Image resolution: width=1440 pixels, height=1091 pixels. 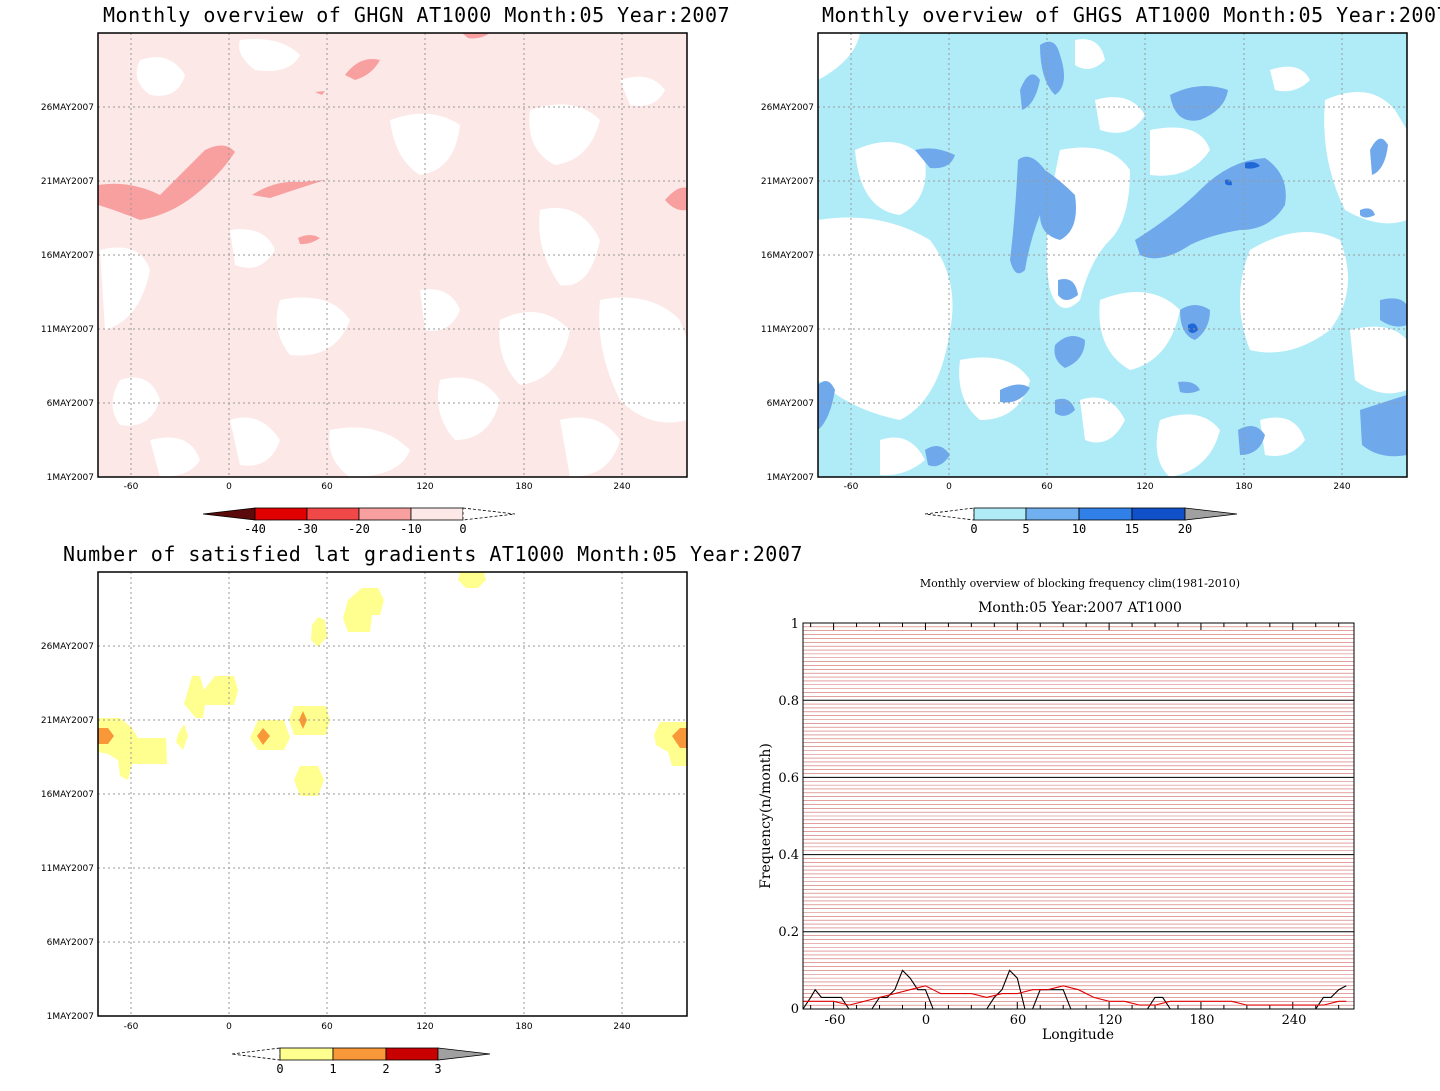 What do you see at coordinates (795, 624) in the screenshot?
I see `freq-ytick: 1` at bounding box center [795, 624].